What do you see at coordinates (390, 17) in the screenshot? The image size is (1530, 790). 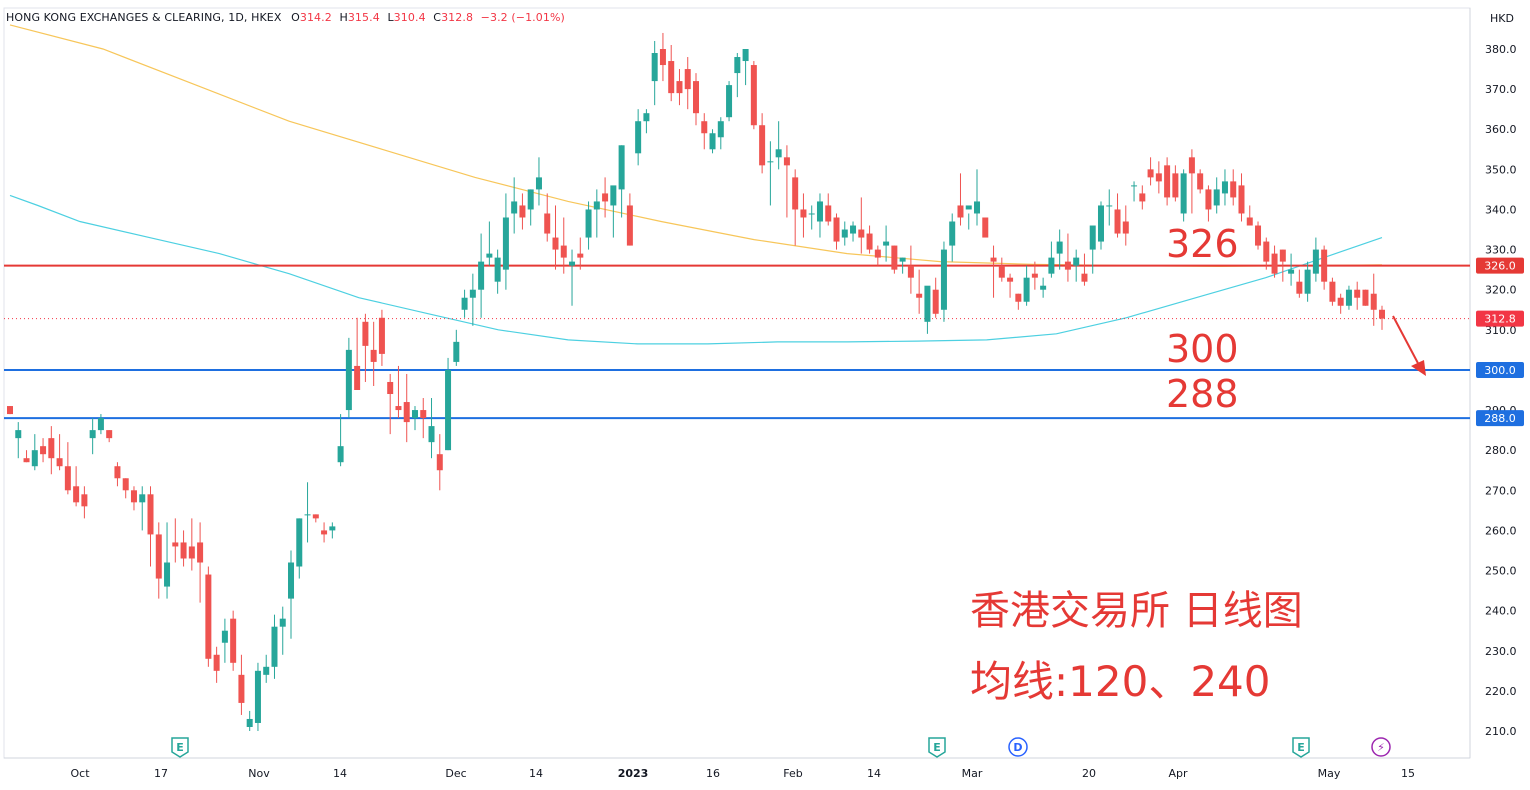 I see `low-label: L` at bounding box center [390, 17].